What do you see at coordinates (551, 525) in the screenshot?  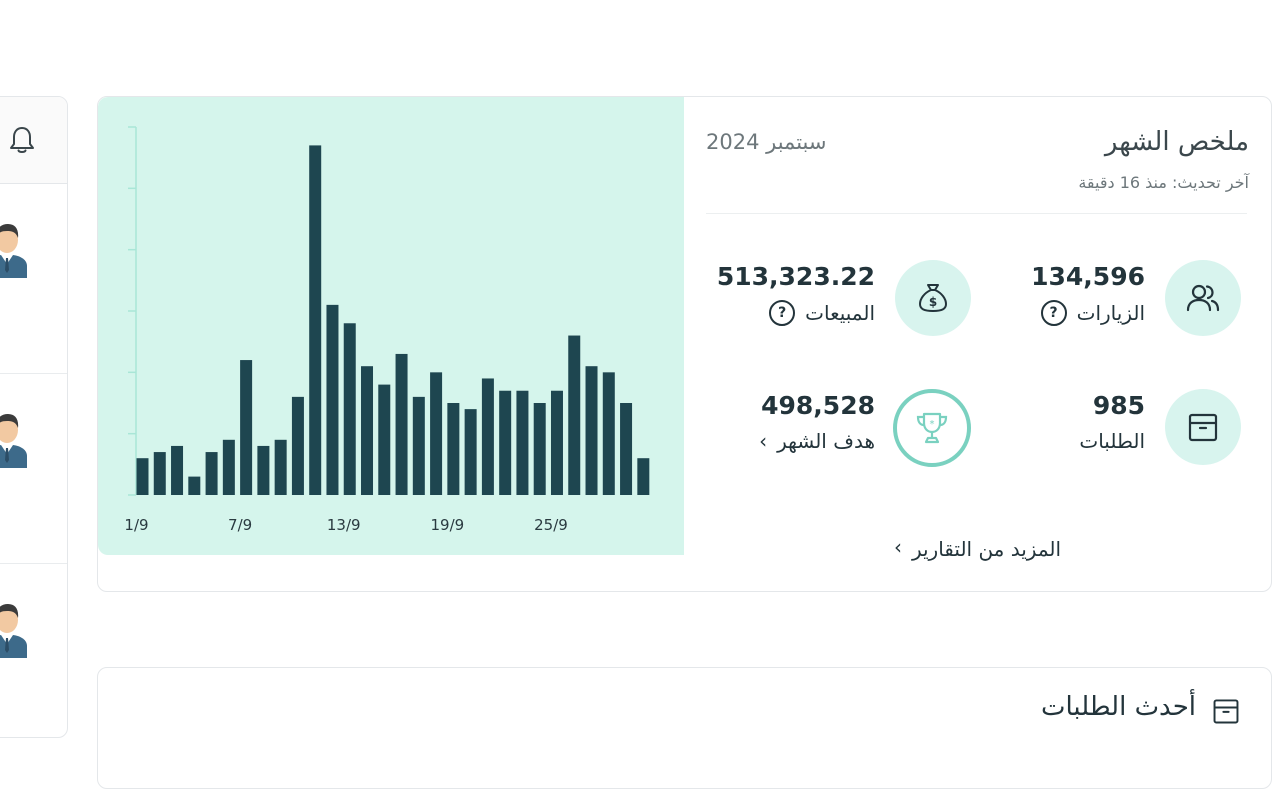 I see `x-tick-label: 25/9` at bounding box center [551, 525].